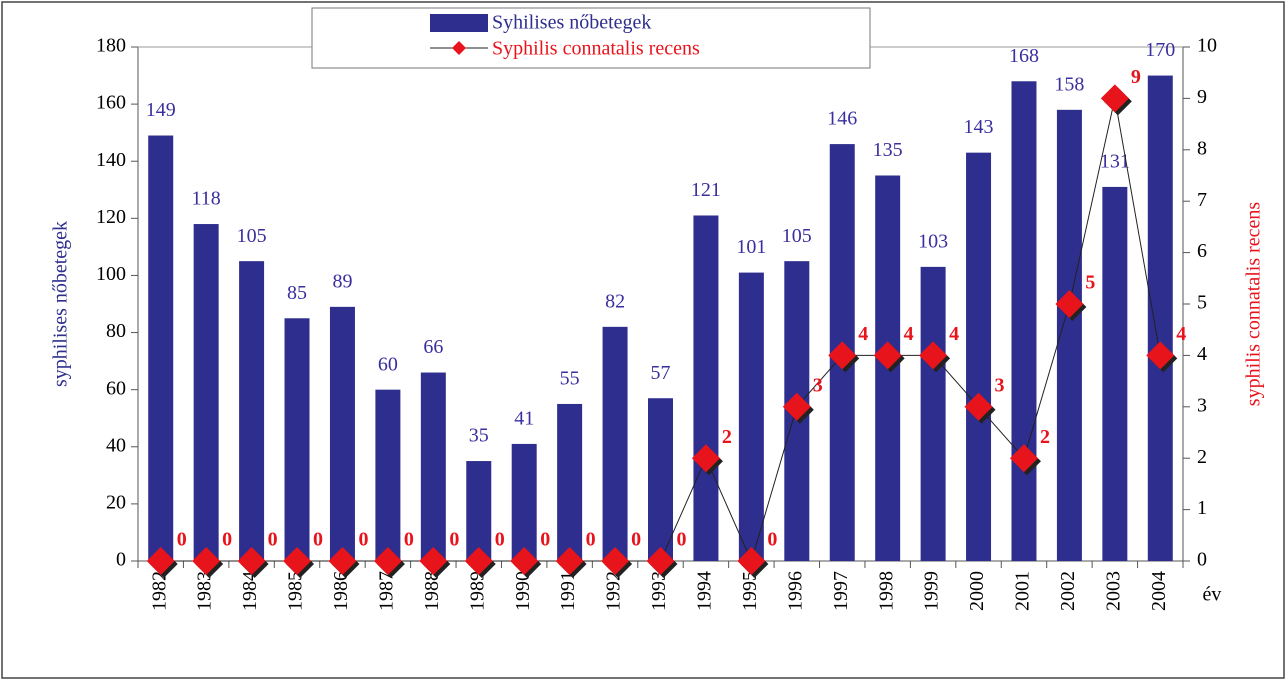 This screenshot has width=1286, height=680. I want to click on y-tick-label: 180, so click(111, 46).